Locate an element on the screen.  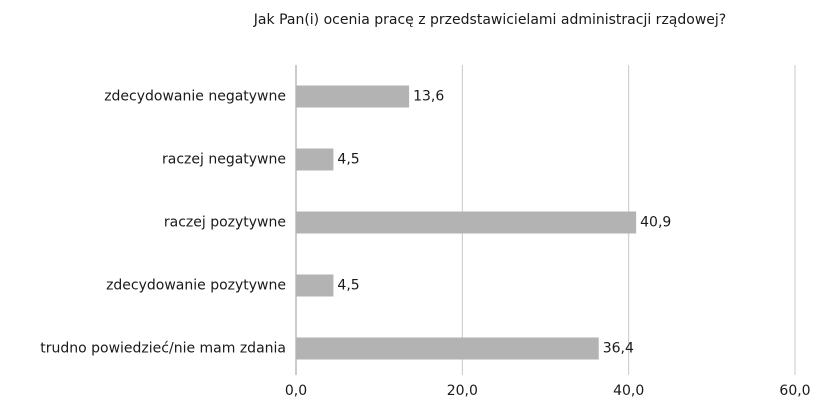
x-tick-label: 60,0 is located at coordinates (794, 391).